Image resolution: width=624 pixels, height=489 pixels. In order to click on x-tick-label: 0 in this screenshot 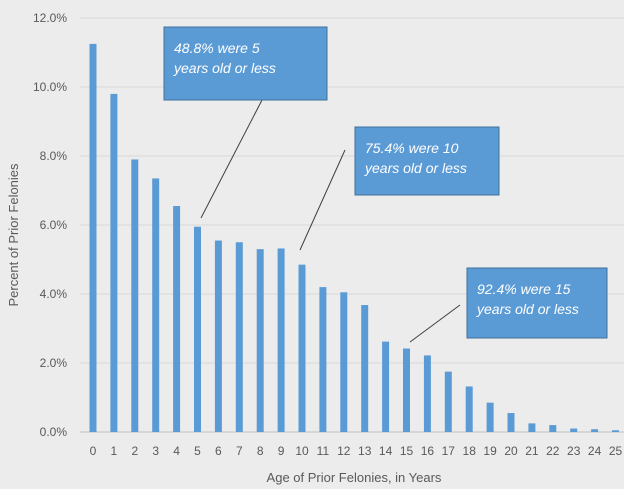, I will do `click(93, 451)`.